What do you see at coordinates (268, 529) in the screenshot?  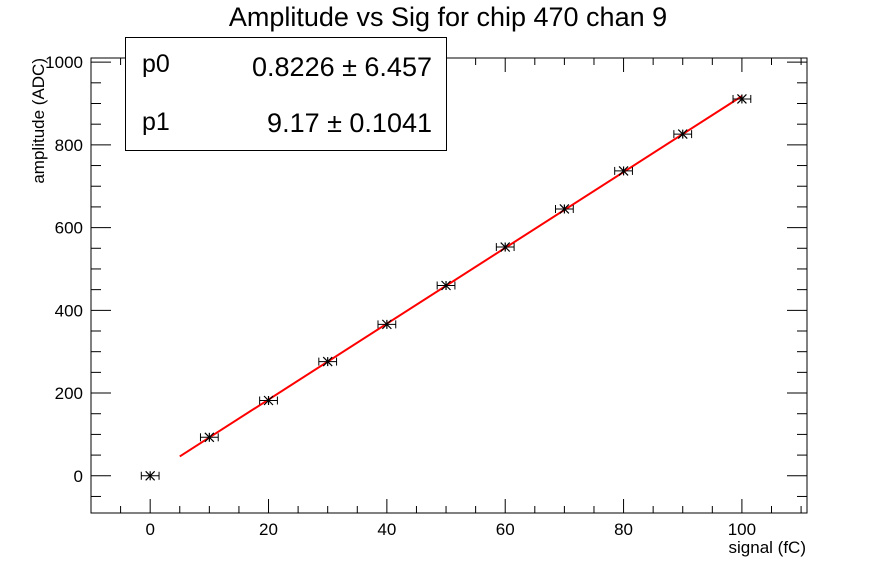 I see `x-tick-label: 20` at bounding box center [268, 529].